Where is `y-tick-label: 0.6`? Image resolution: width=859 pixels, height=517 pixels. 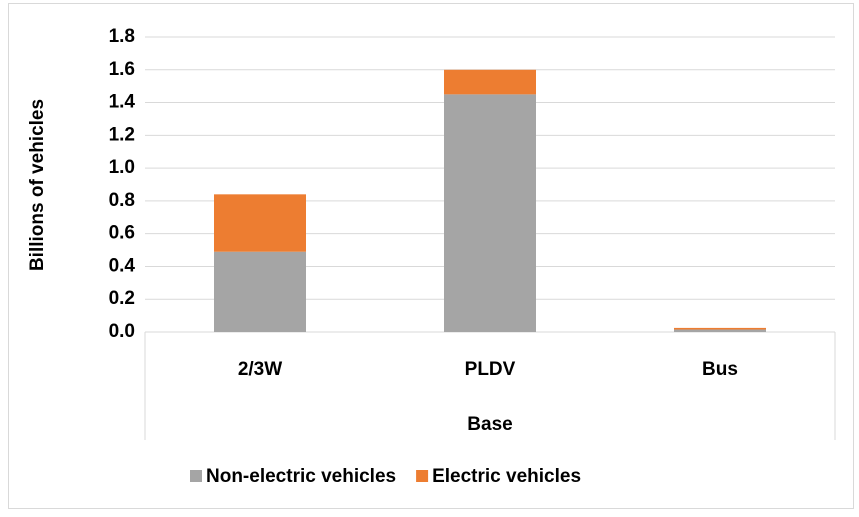 y-tick-label: 0.6 is located at coordinates (122, 233).